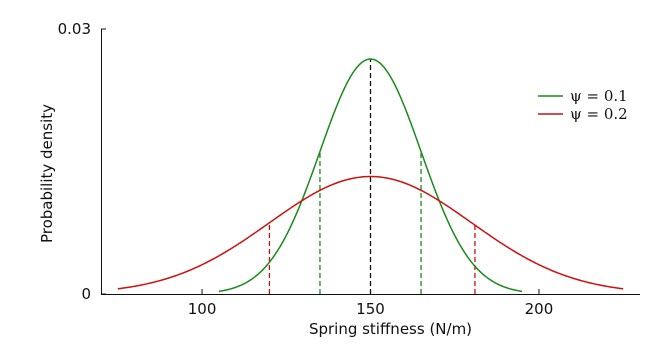 The height and width of the screenshot is (347, 669). What do you see at coordinates (390, 329) in the screenshot?
I see `x-axis-label: Spring stiffness (N/m)` at bounding box center [390, 329].